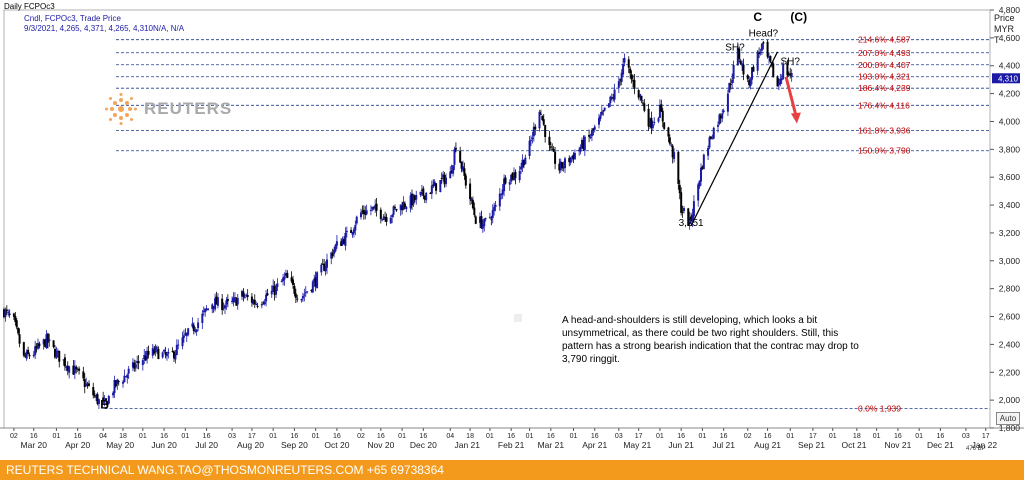 The height and width of the screenshot is (480, 1024). What do you see at coordinates (919, 436) in the screenshot?
I see `x-day-label: 01` at bounding box center [919, 436].